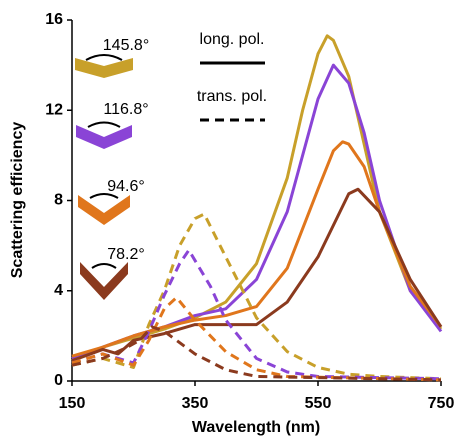 This screenshot has height=439, width=462. What do you see at coordinates (256, 427) in the screenshot?
I see `x-axis-title: Wavelength (nm)` at bounding box center [256, 427].